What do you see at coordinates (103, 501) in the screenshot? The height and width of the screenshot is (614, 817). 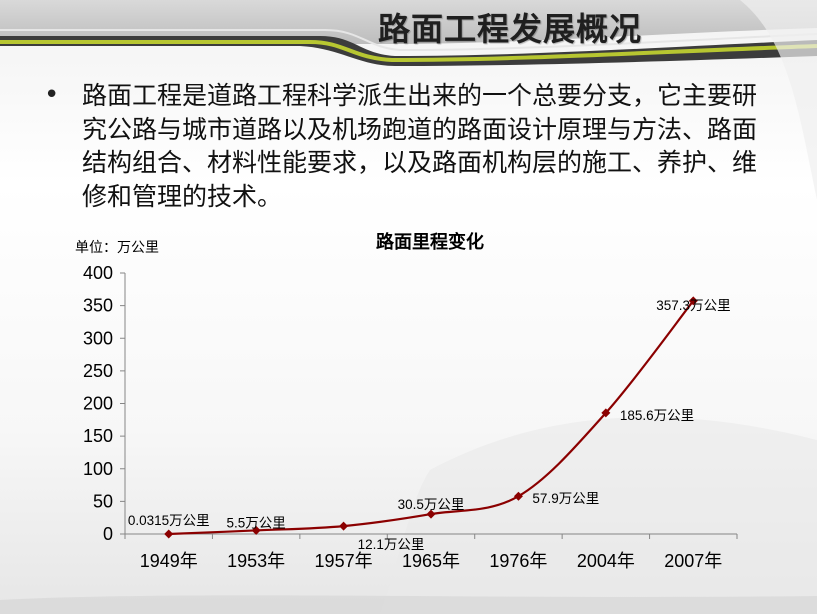 I see `y-tick-label: 50` at bounding box center [103, 501].